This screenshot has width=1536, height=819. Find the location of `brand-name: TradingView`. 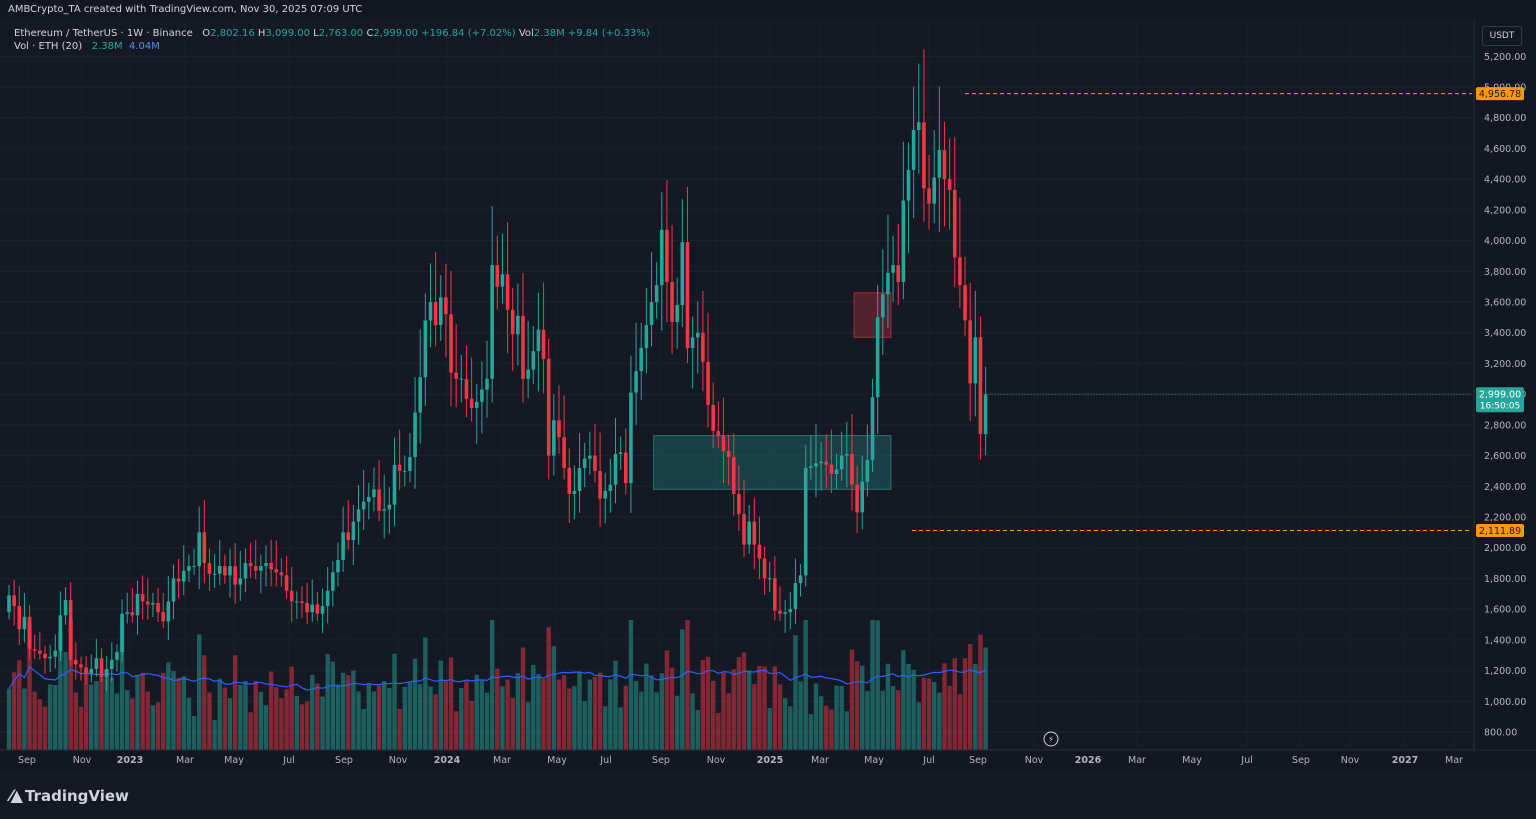

brand-name: TradingView is located at coordinates (76, 795).